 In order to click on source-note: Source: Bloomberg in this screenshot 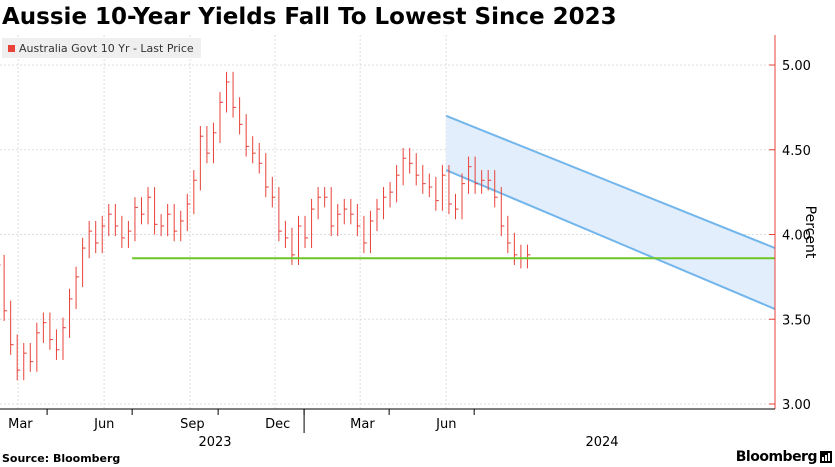, I will do `click(61, 458)`.